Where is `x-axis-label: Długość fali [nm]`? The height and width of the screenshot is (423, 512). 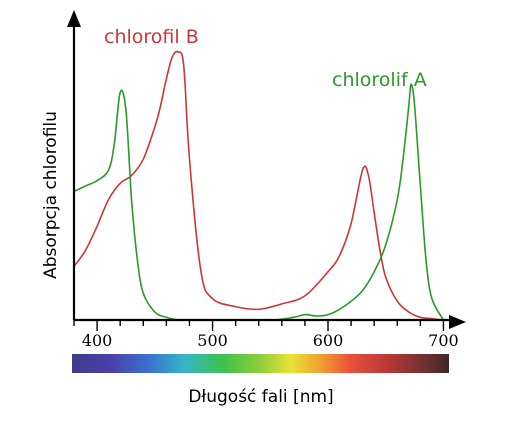
x-axis-label: Długość fali [nm] is located at coordinates (260, 397).